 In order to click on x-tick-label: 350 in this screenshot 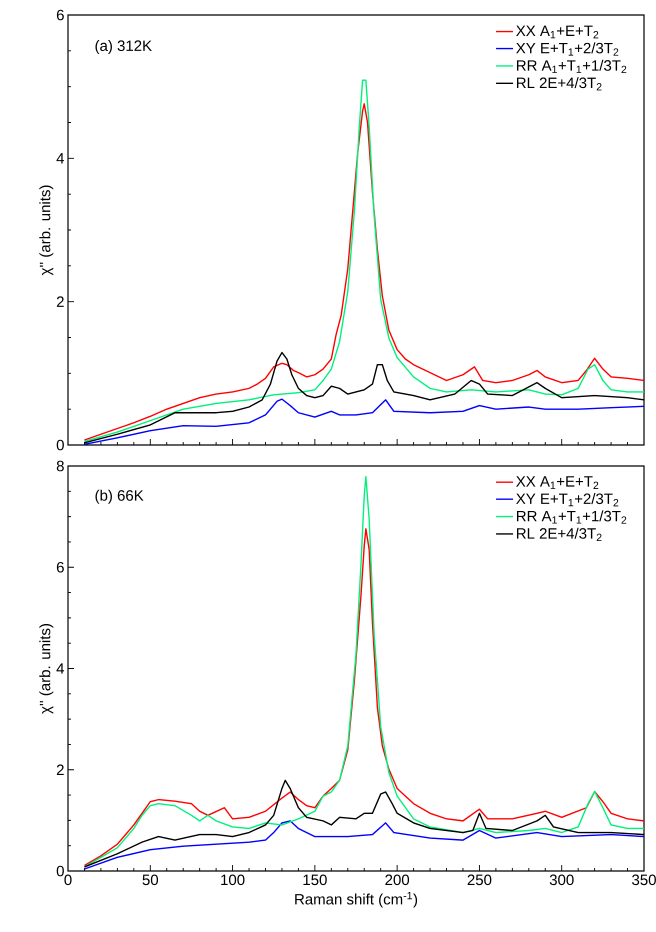, I will do `click(644, 880)`.